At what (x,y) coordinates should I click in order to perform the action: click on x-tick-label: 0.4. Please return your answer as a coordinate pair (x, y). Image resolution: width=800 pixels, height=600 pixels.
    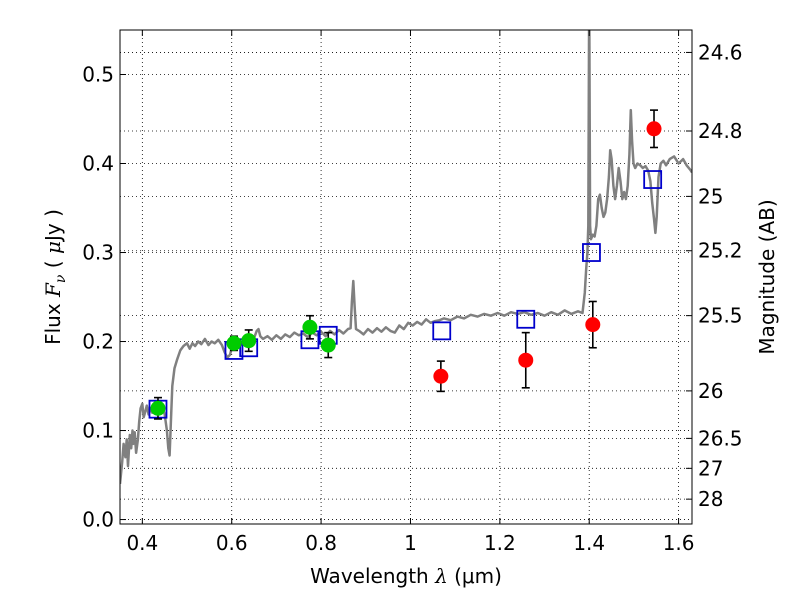
    Looking at the image, I should click on (142, 543).